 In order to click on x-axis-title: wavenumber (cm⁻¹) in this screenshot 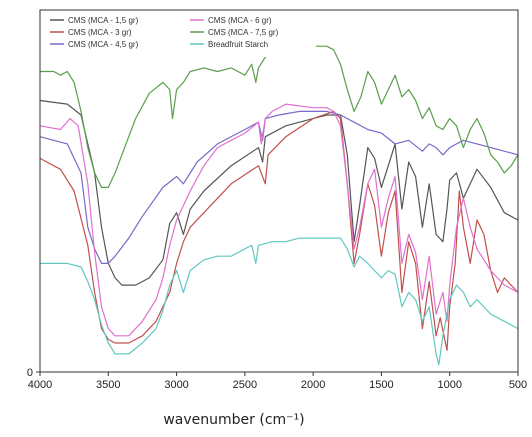, I will do `click(233, 420)`.